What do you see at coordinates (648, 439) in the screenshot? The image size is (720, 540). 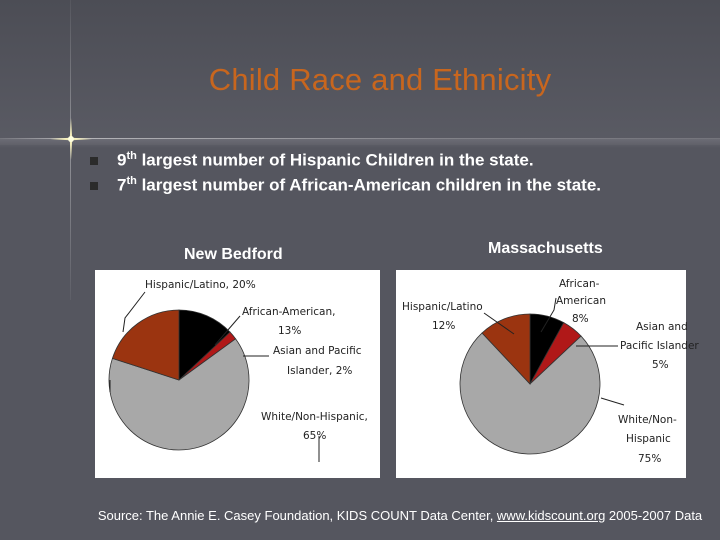 I see `ma-white-label-2: Hispanic` at bounding box center [648, 439].